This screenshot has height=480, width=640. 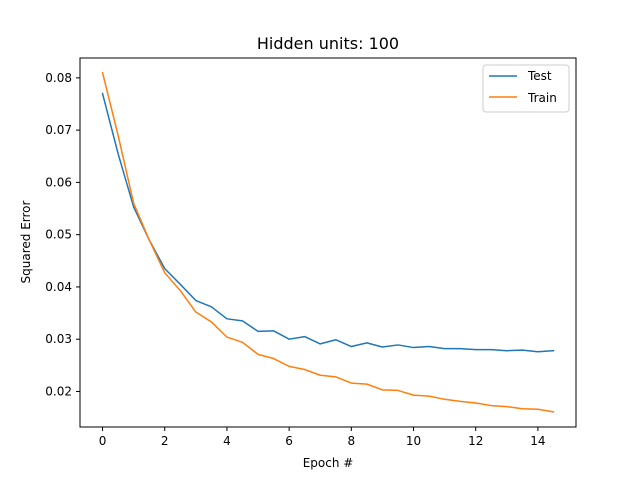 I want to click on x-tick-label: 8, so click(x=352, y=441).